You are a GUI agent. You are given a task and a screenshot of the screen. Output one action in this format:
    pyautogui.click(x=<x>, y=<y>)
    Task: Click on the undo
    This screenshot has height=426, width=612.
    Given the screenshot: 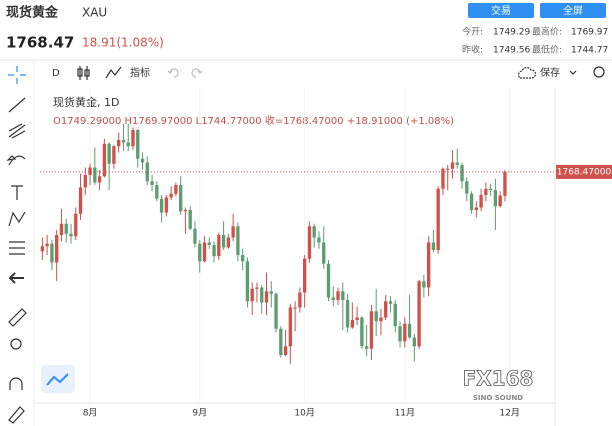 What is the action you would take?
    pyautogui.click(x=173, y=73)
    